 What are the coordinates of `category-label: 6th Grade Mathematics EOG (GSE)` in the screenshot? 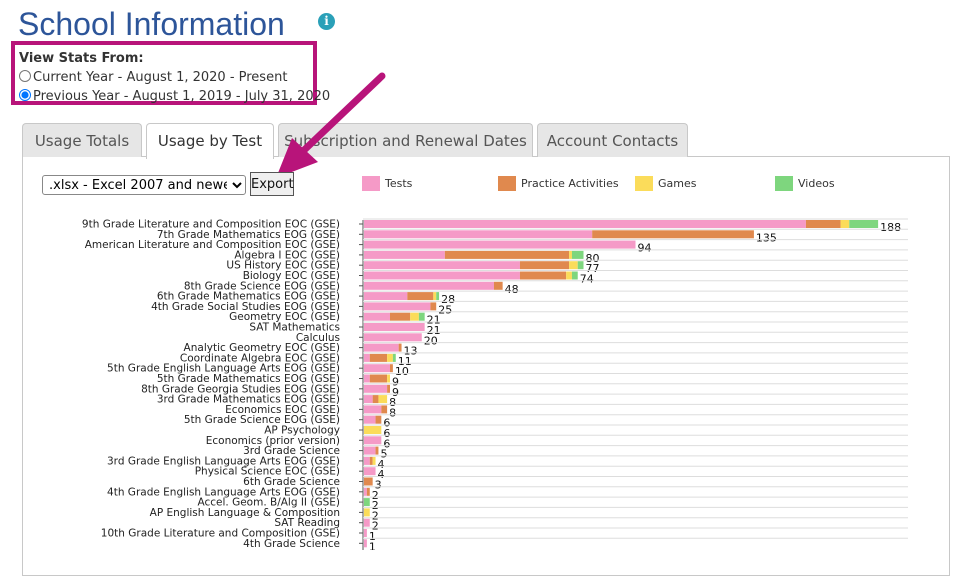 It's located at (248, 297).